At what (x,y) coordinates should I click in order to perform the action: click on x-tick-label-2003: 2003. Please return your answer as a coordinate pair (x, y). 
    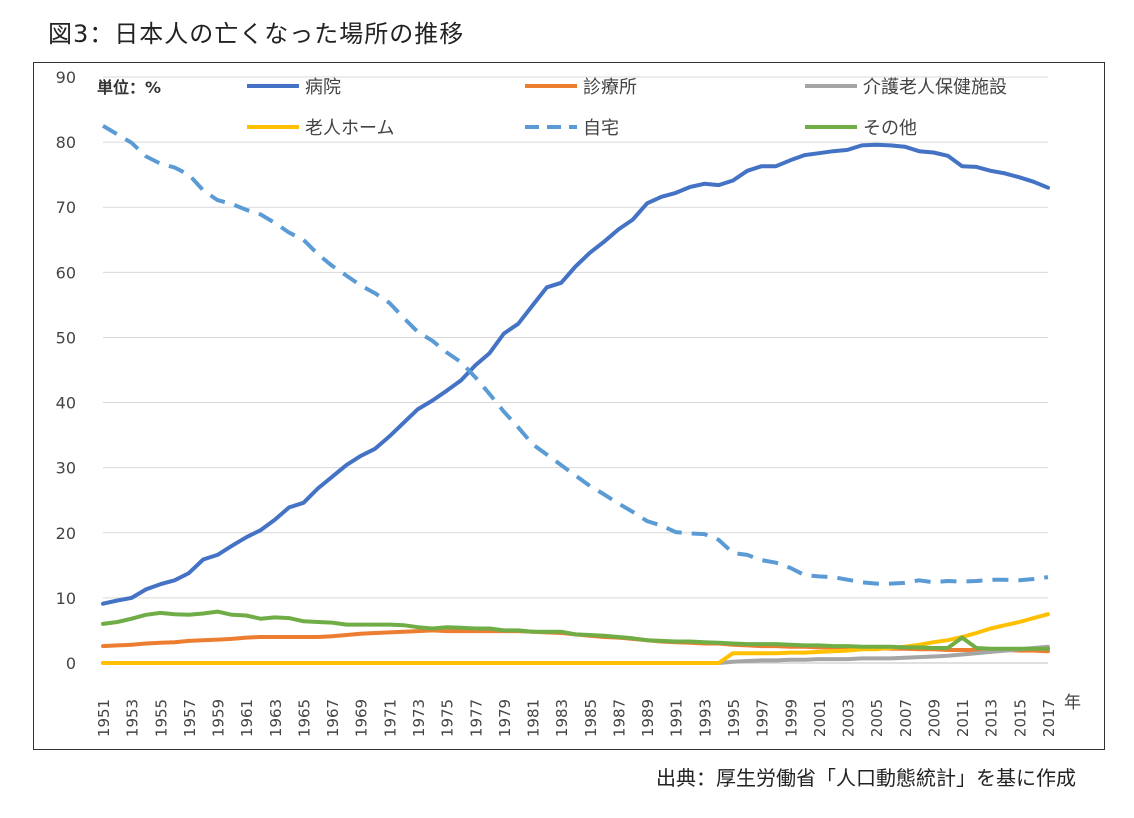
    Looking at the image, I should click on (849, 718).